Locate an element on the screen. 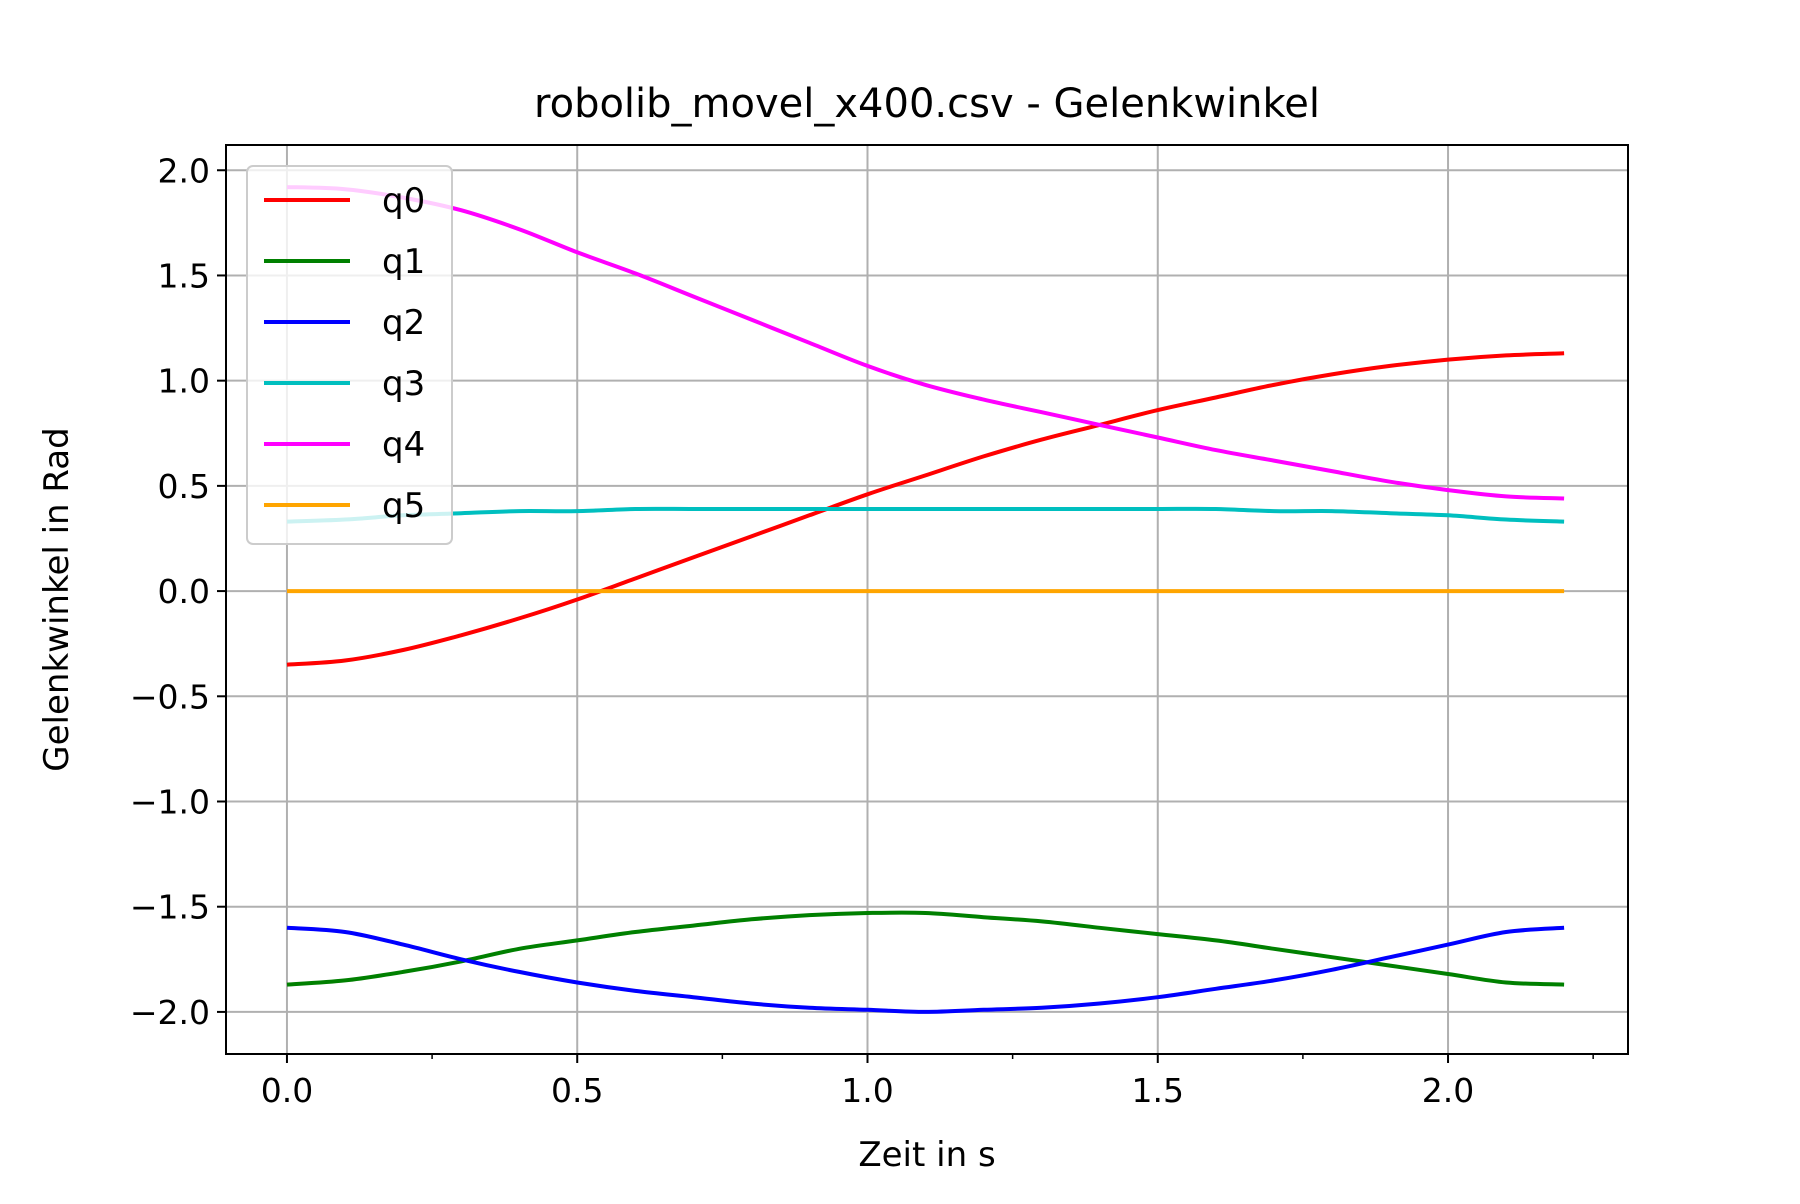 This screenshot has height=1204, width=1800. y-tick-label: 0.0 is located at coordinates (184, 591).